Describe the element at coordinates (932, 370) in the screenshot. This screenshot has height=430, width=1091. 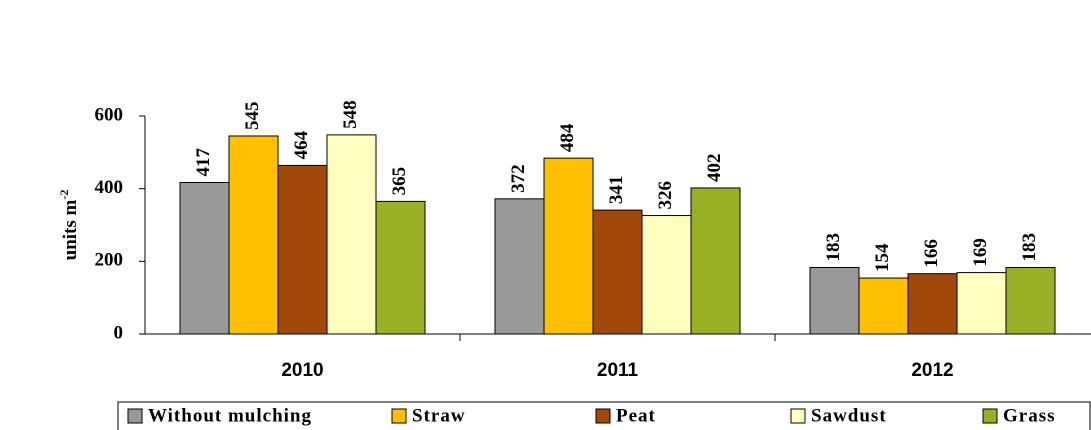
I see `x-tick-label: 2012` at that location.